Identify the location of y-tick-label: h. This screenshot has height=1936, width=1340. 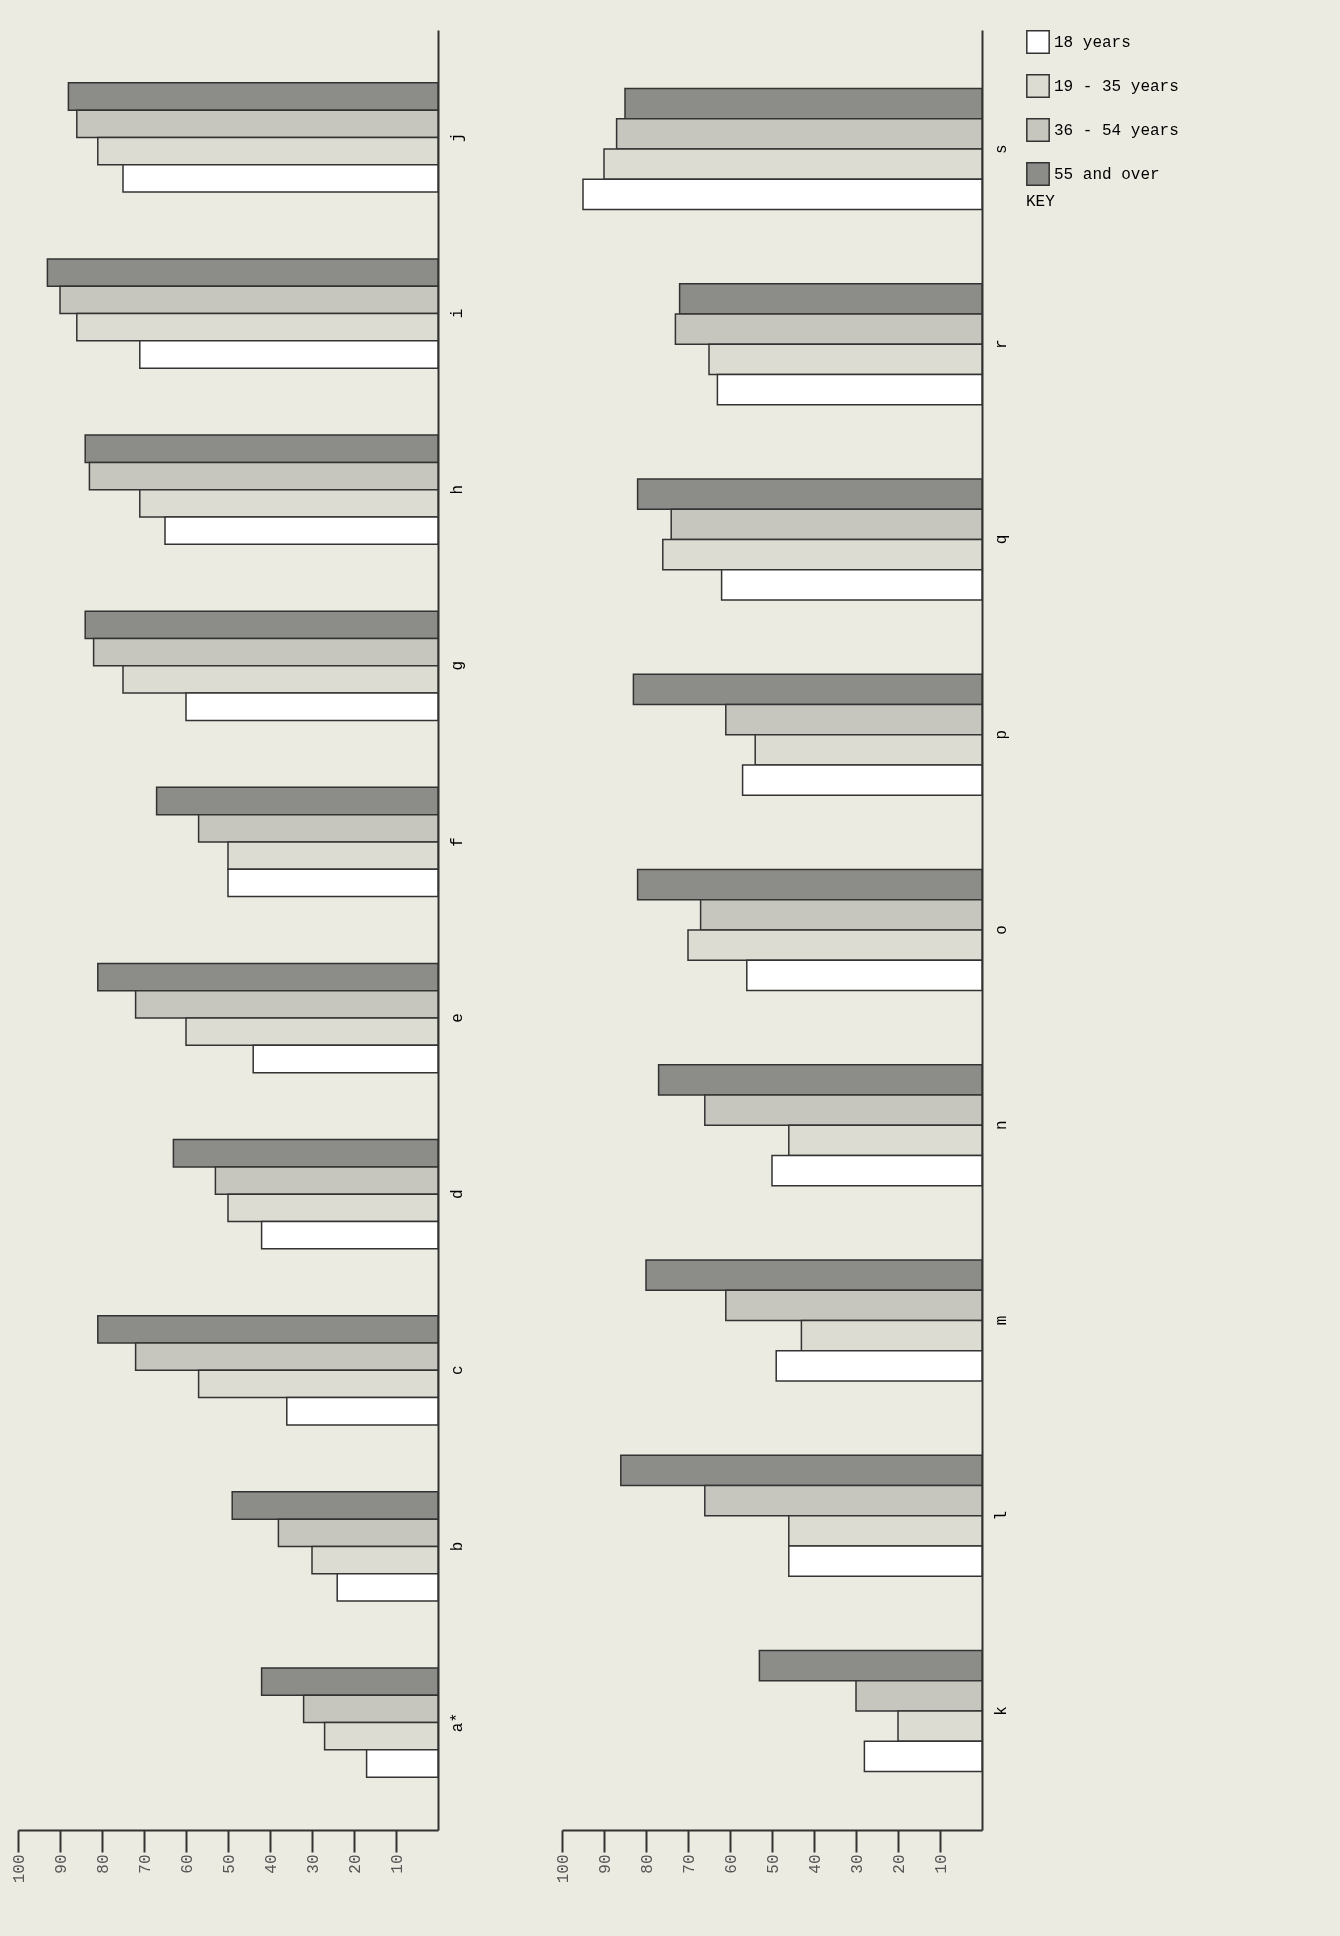
(457, 489).